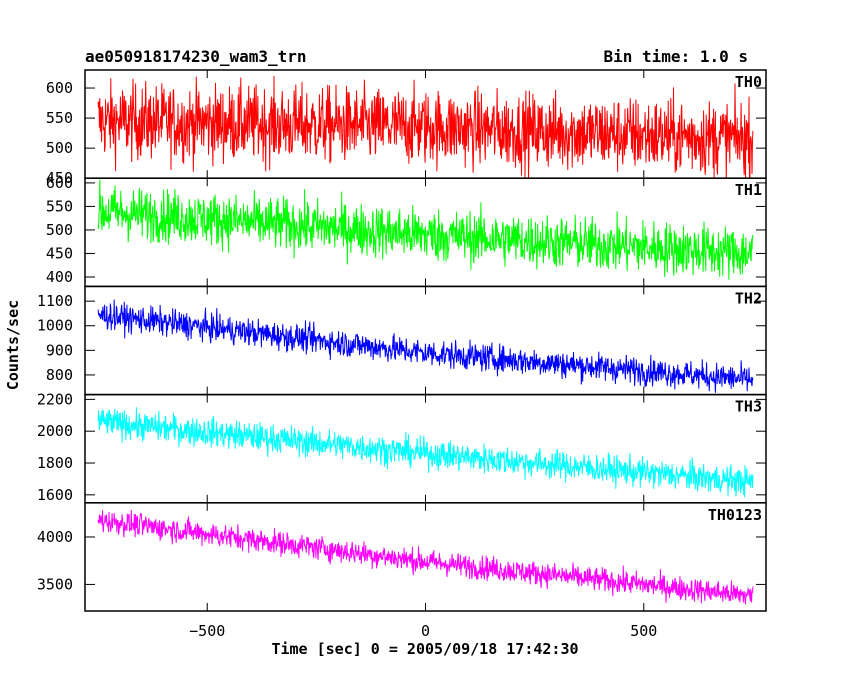 Image resolution: width=850 pixels, height=680 pixels. What do you see at coordinates (55, 326) in the screenshot?
I see `y-tick-label: 1000` at bounding box center [55, 326].